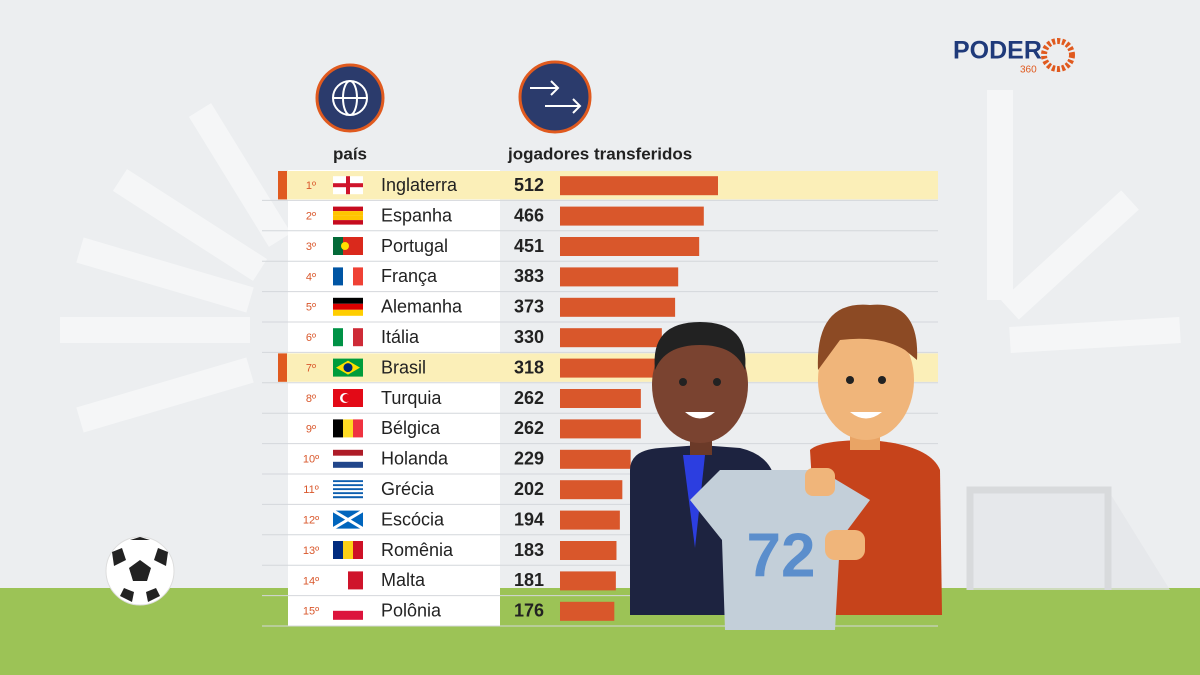  Describe the element at coordinates (417, 550) in the screenshot. I see `category-label: Romênia` at that location.